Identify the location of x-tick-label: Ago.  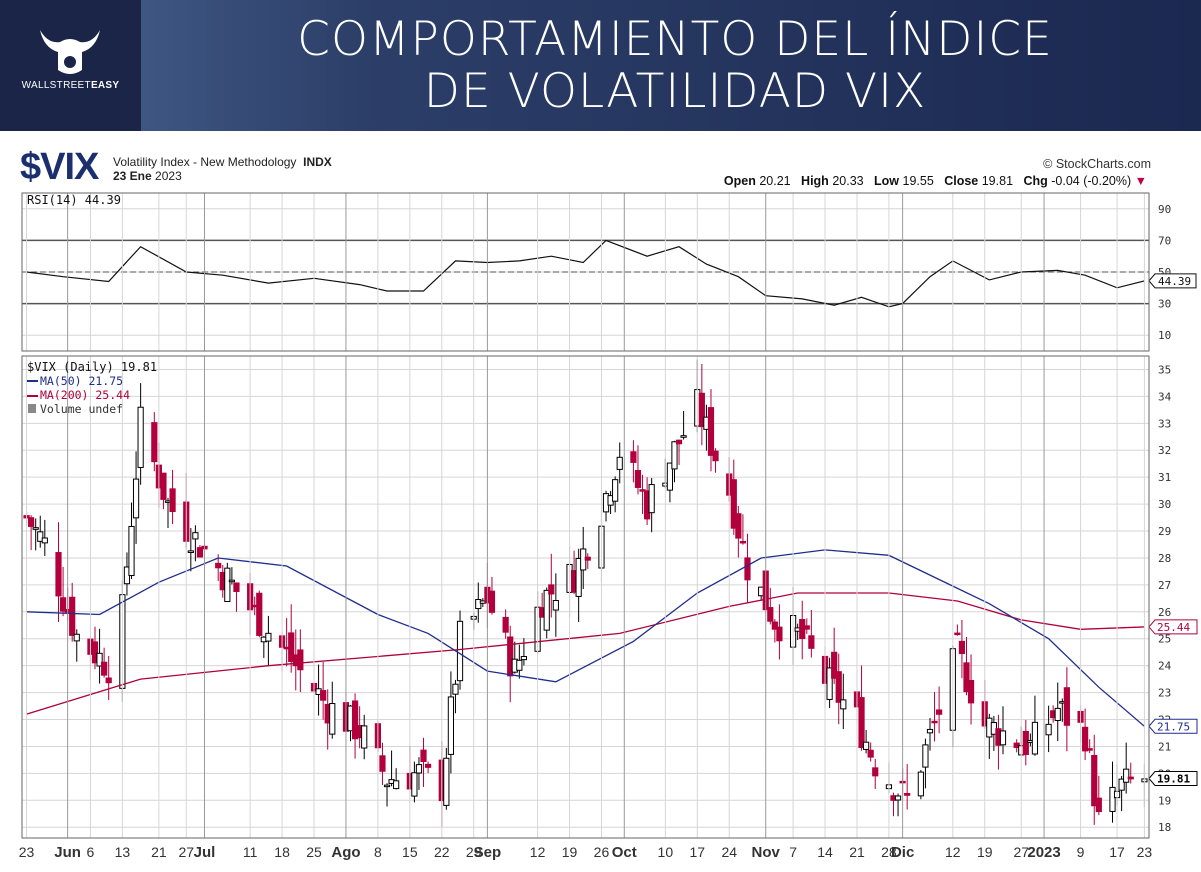
(345, 852).